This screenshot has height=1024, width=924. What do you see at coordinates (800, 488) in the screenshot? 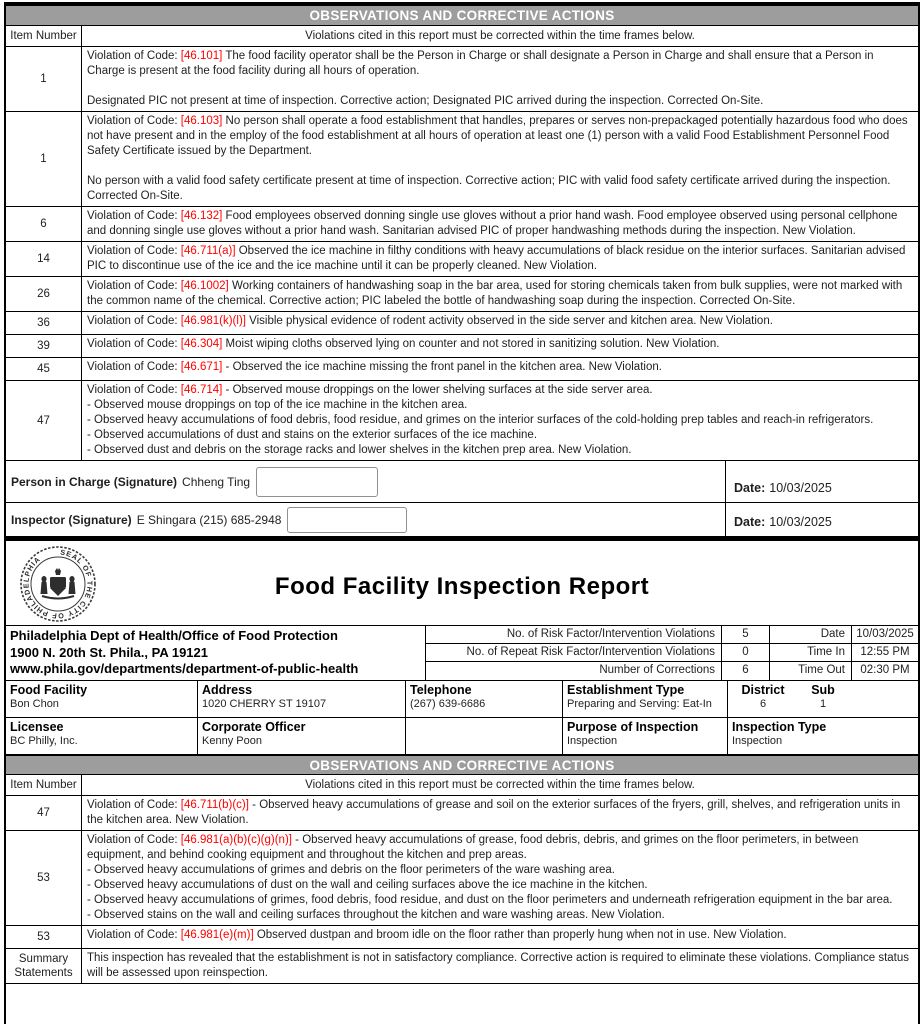
I see `pic-date-value: 10/03/2025` at bounding box center [800, 488].